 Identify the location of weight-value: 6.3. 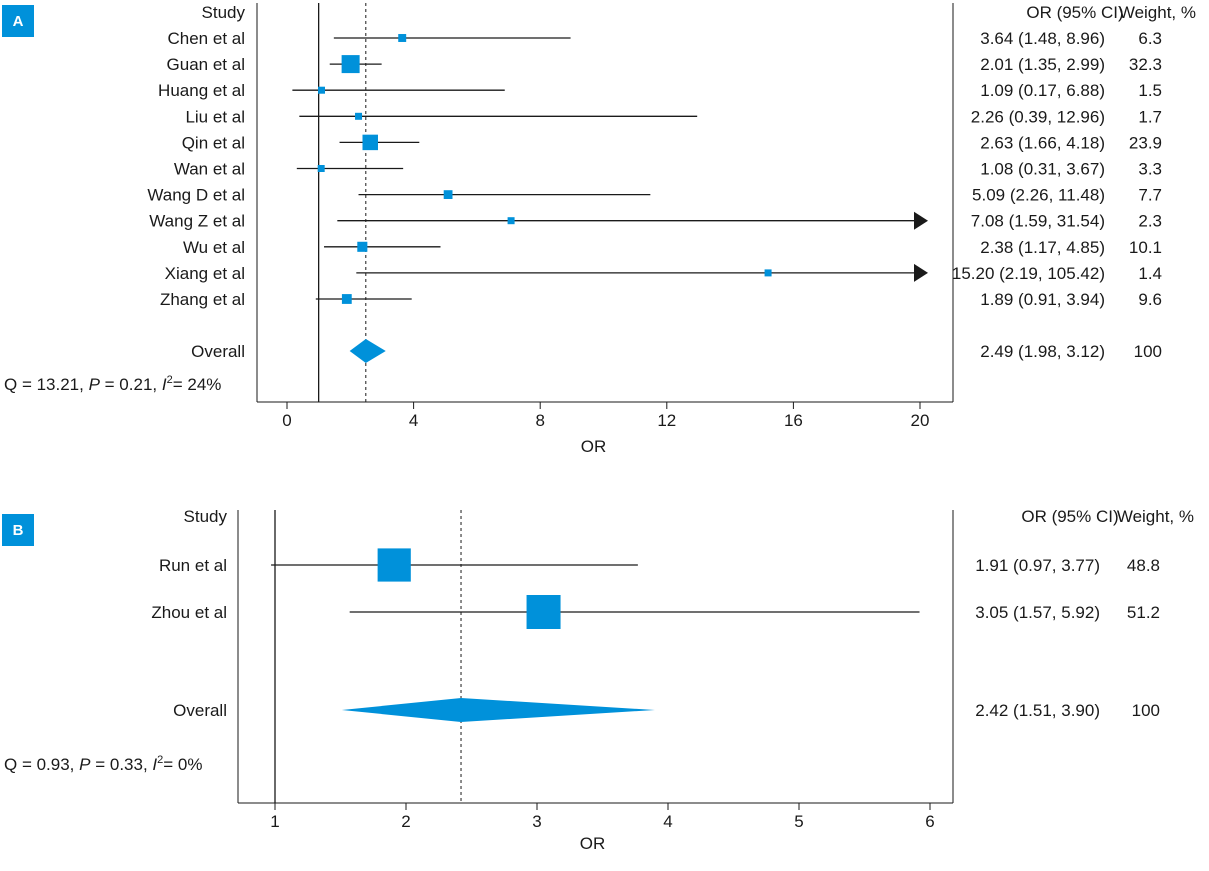
(1150, 38).